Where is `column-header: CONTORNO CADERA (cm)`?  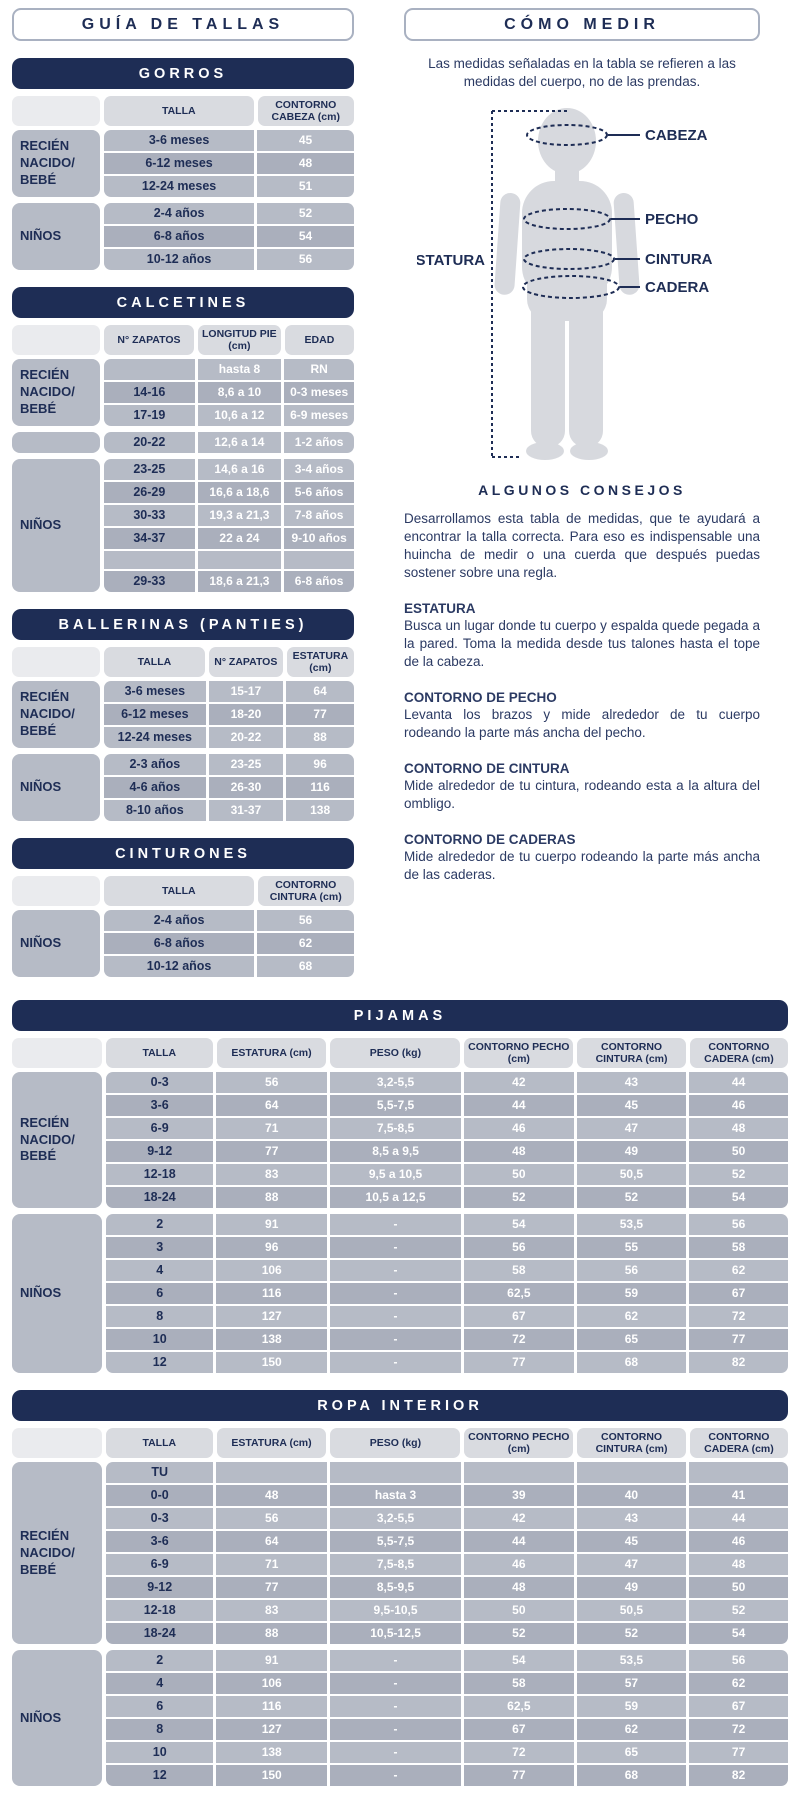
column-header: CONTORNO CADERA (cm) is located at coordinates (738, 1053).